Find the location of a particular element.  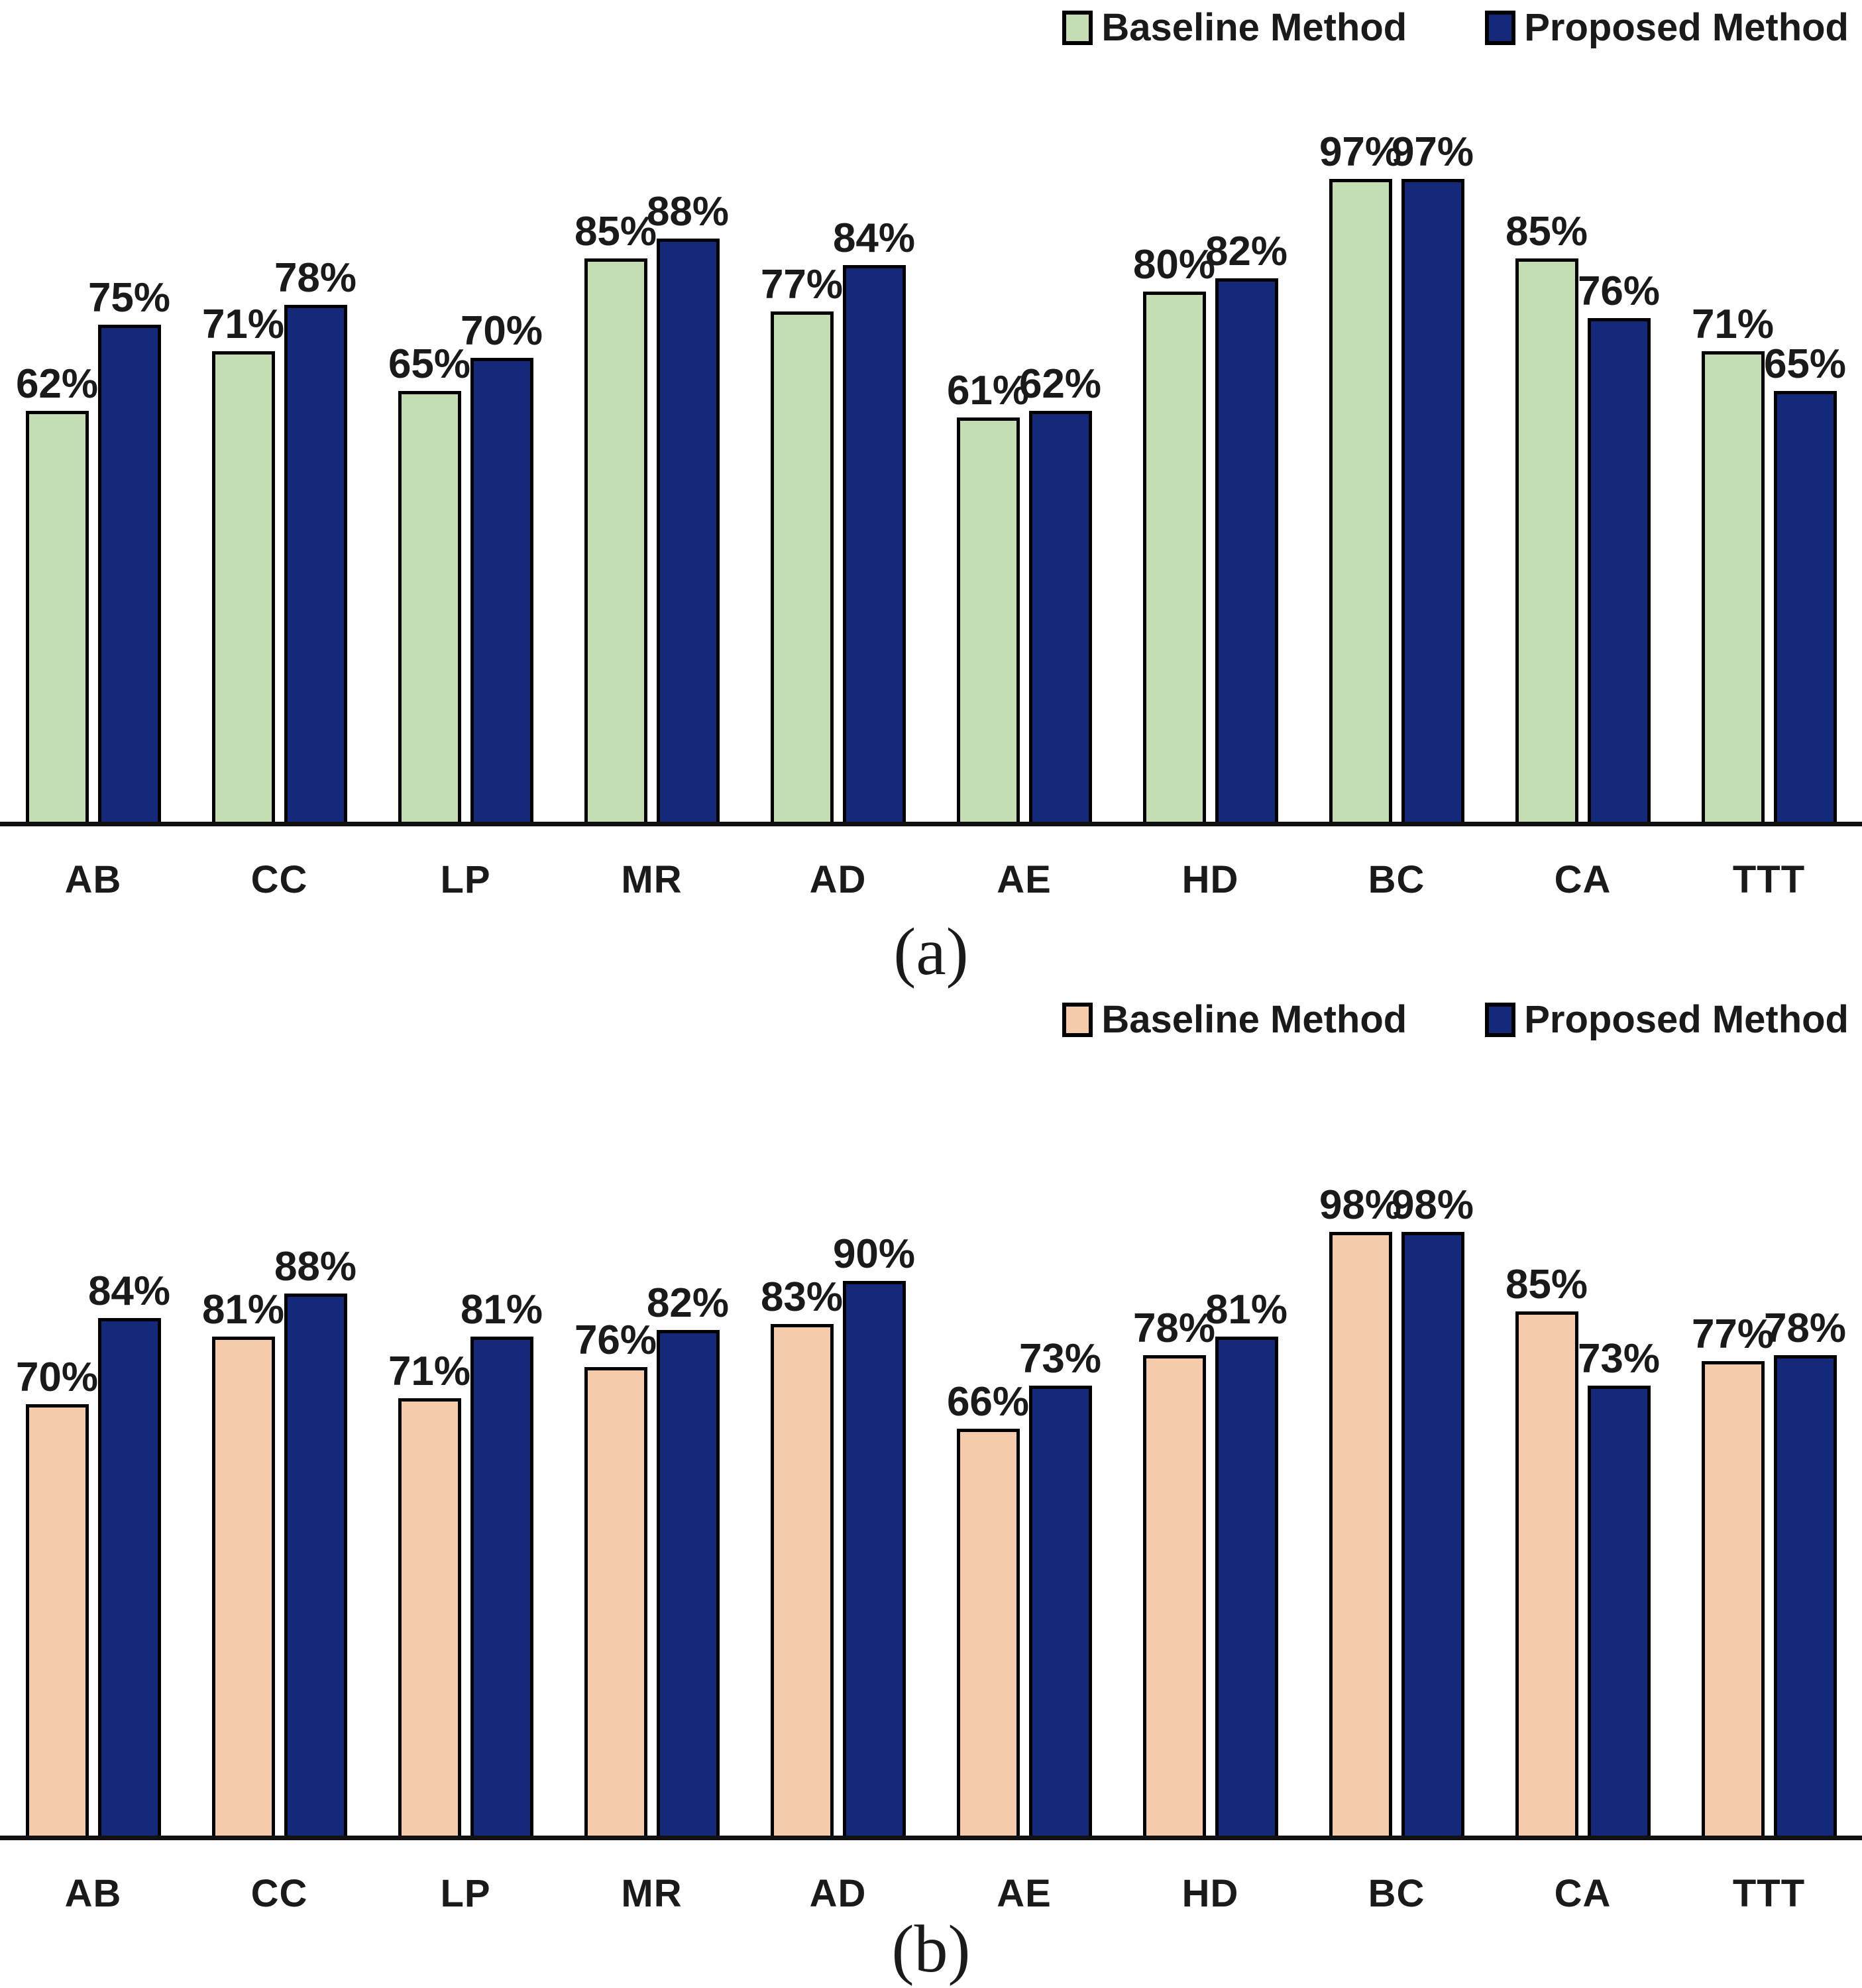

bar-group-MR: 76% 82% is located at coordinates (652, 1527).